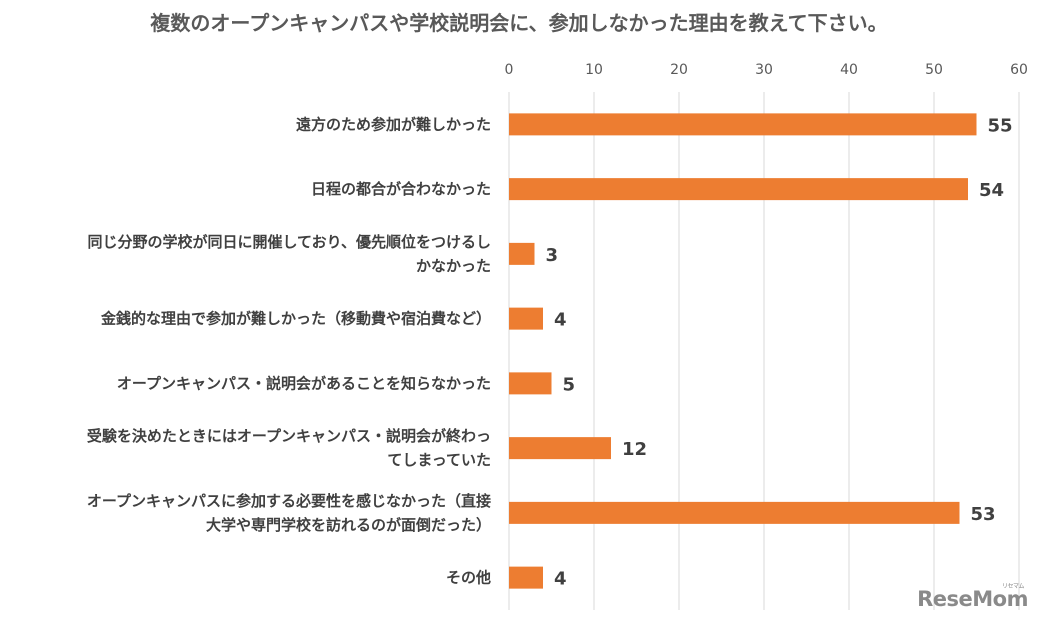 This screenshot has width=1038, height=619. I want to click on data-label: 54, so click(991, 190).